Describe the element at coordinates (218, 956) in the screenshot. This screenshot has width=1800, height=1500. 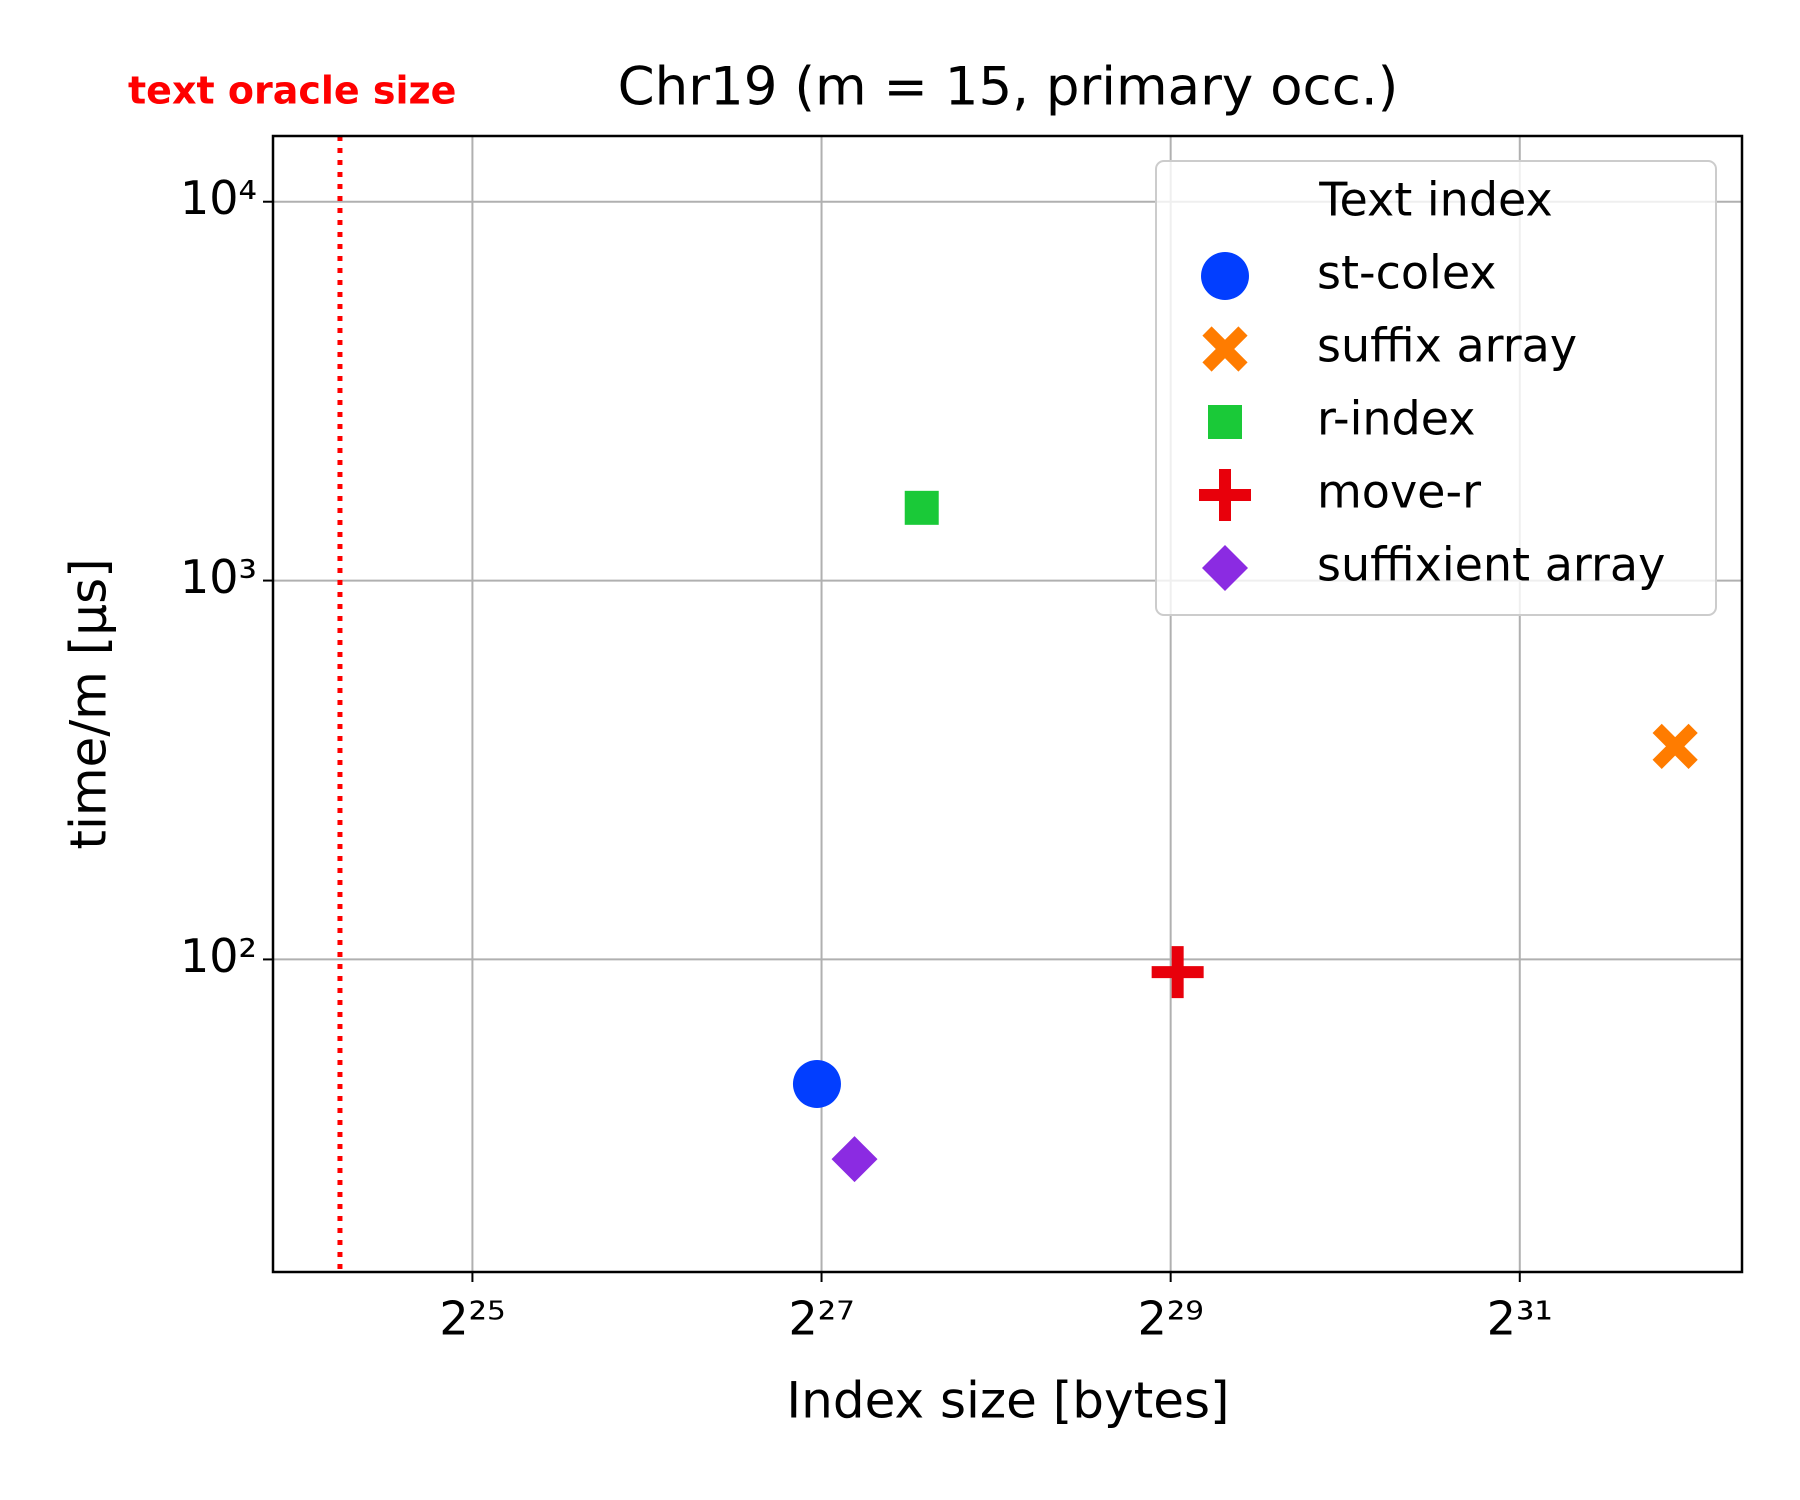
I see `y-tick-label: 10²` at that location.